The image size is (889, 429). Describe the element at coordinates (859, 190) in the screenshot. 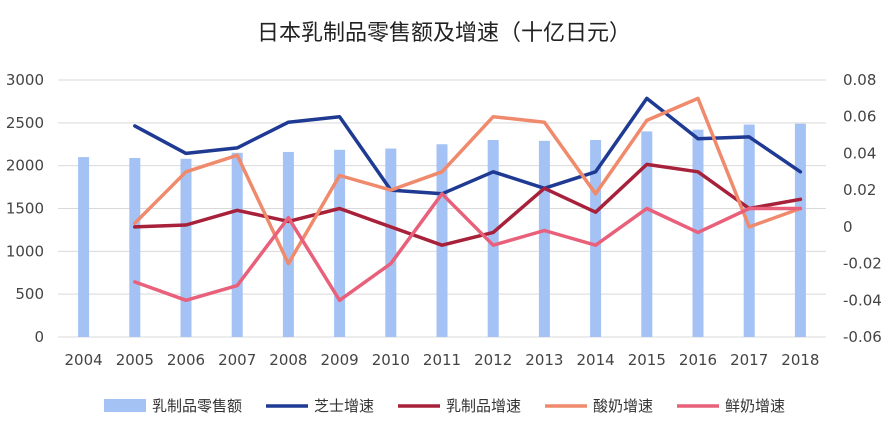

I see `right-tick-label: 0.02` at that location.